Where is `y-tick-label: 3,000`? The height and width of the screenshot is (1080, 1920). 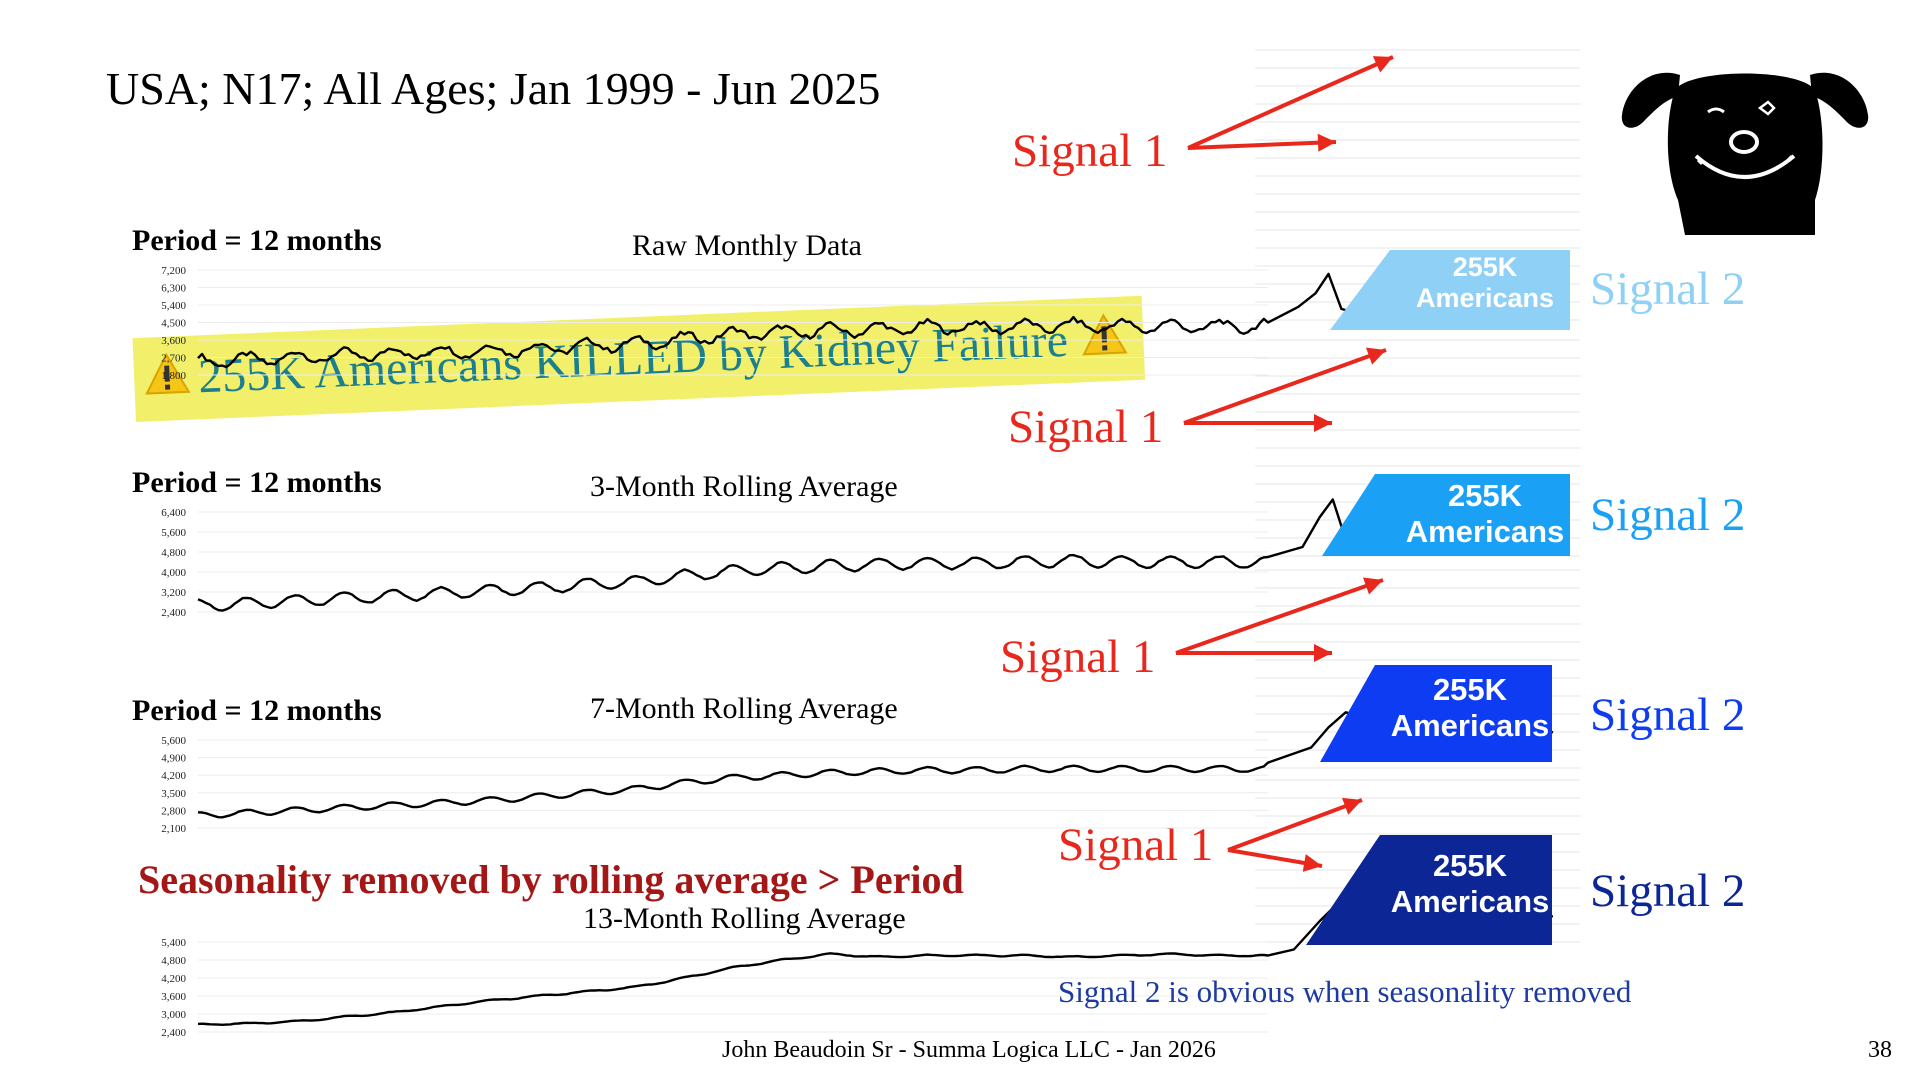 y-tick-label: 3,000 is located at coordinates (173, 1015).